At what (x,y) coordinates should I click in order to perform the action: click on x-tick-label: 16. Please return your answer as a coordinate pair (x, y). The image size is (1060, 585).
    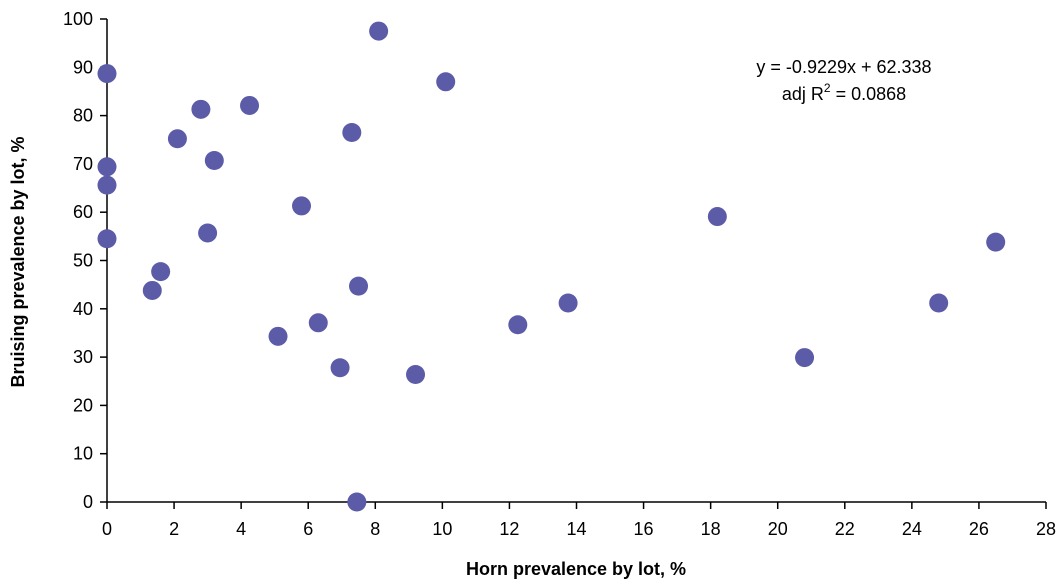
    Looking at the image, I should click on (644, 529).